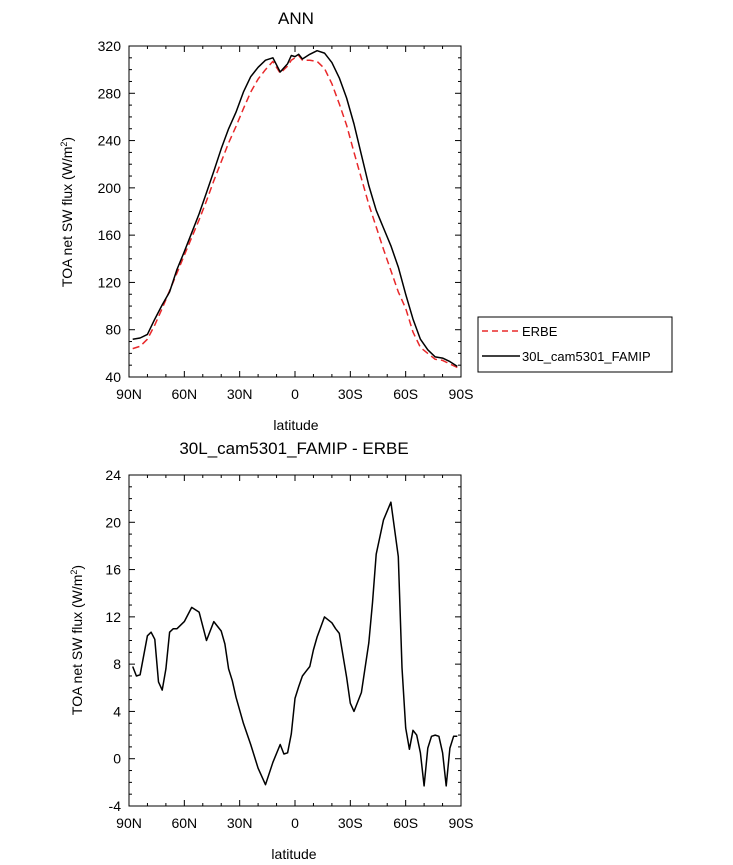  Describe the element at coordinates (113, 330) in the screenshot. I see `y-tick-label: 80` at that location.